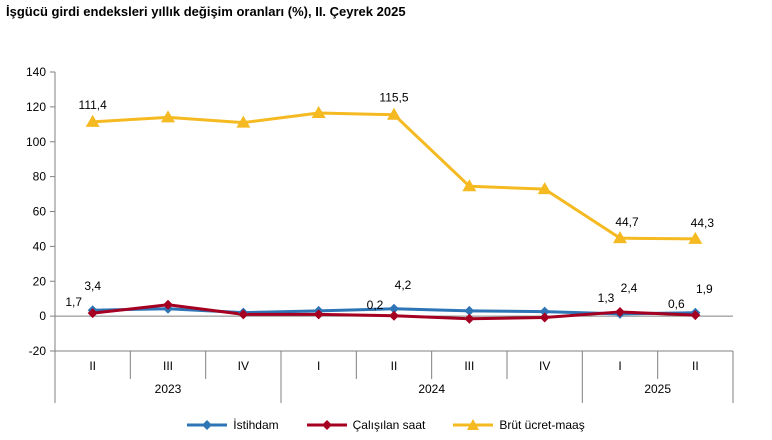 The height and width of the screenshot is (440, 772). Describe the element at coordinates (629, 288) in the screenshot. I see `data-label: 2,4` at that location.